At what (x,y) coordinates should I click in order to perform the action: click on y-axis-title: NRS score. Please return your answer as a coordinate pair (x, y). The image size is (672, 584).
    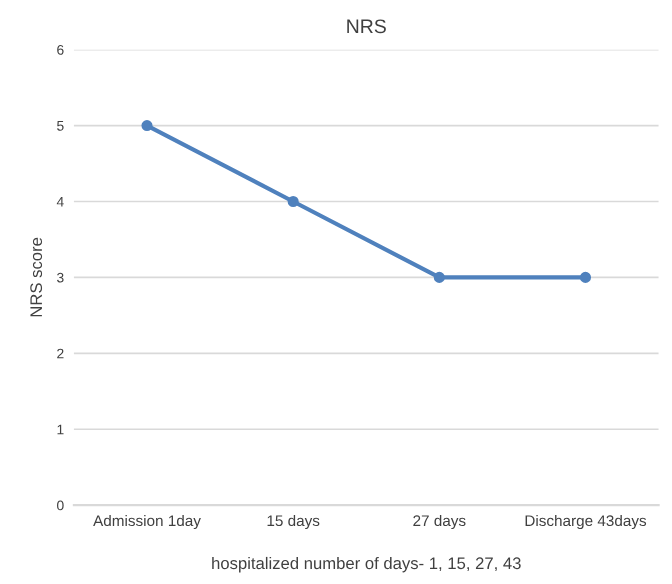
    Looking at the image, I should click on (36, 277).